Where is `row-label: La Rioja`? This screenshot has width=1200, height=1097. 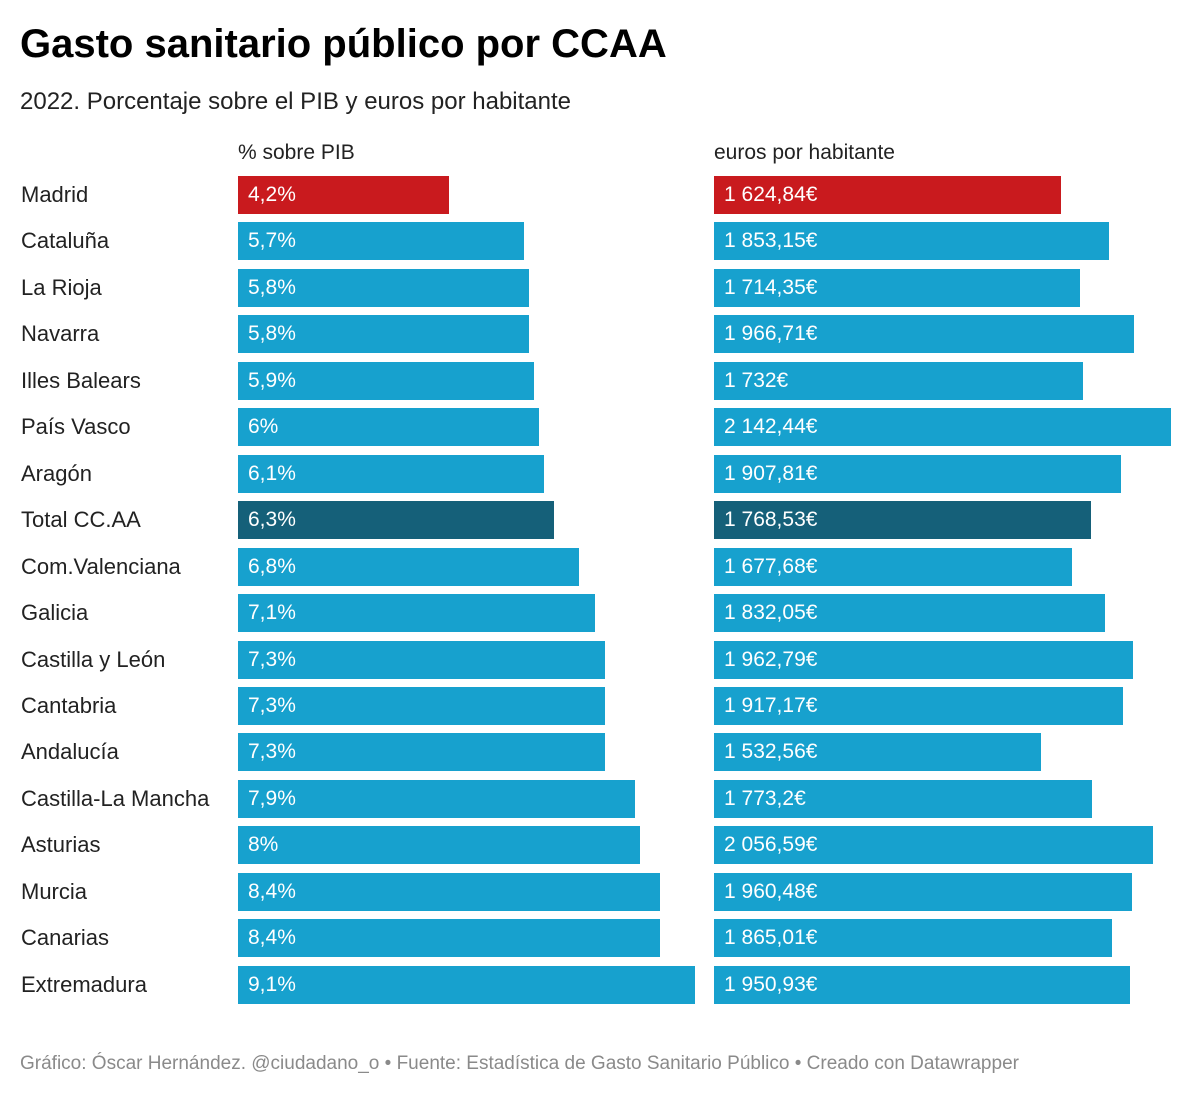 row-label: La Rioja is located at coordinates (61, 287).